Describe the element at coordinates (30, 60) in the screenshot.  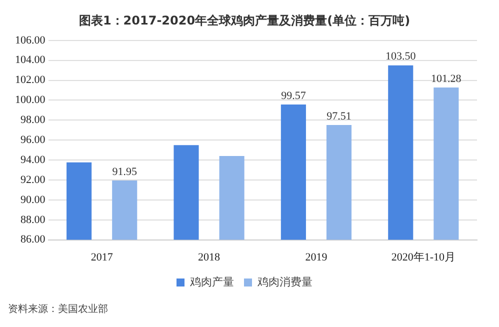
I see `text: 104.00` at that location.